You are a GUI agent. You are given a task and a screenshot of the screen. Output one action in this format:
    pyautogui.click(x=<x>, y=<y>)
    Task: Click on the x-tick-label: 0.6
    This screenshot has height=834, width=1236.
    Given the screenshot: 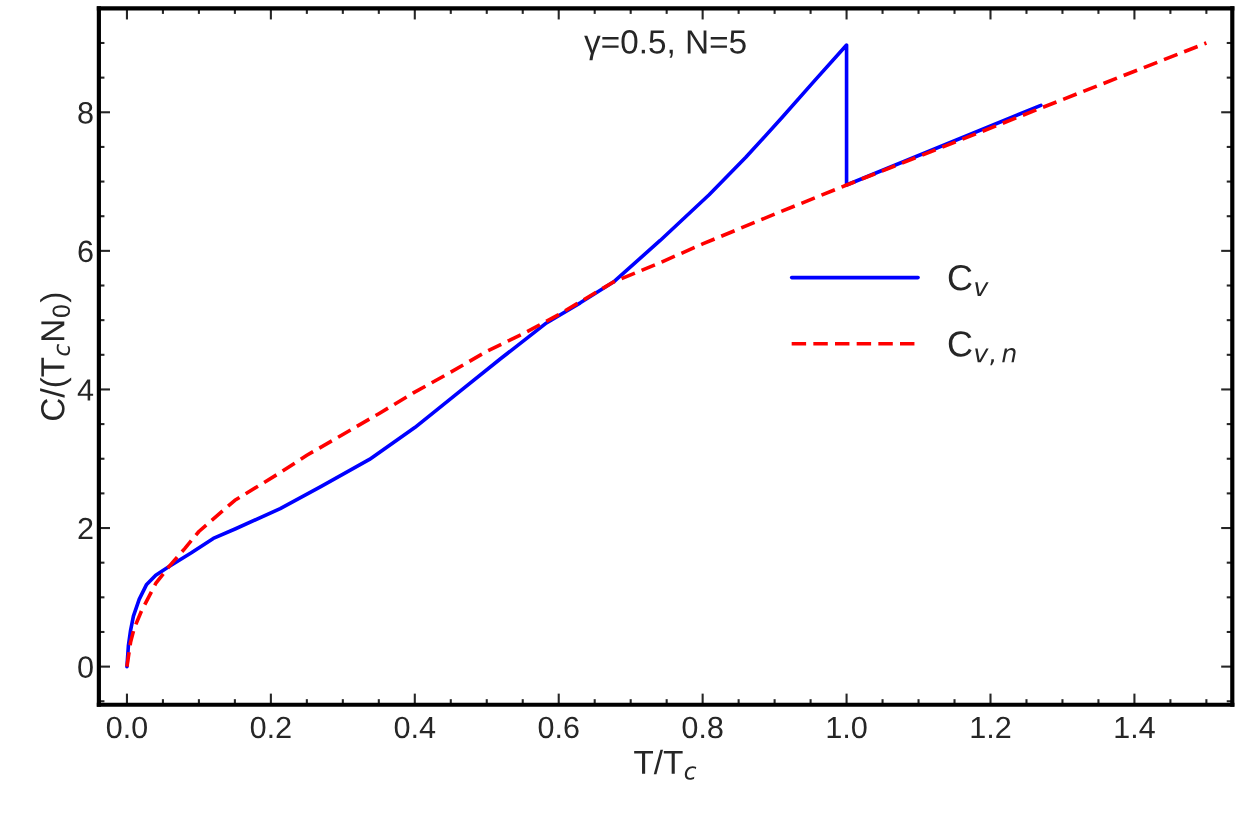 What is the action you would take?
    pyautogui.click(x=558, y=727)
    